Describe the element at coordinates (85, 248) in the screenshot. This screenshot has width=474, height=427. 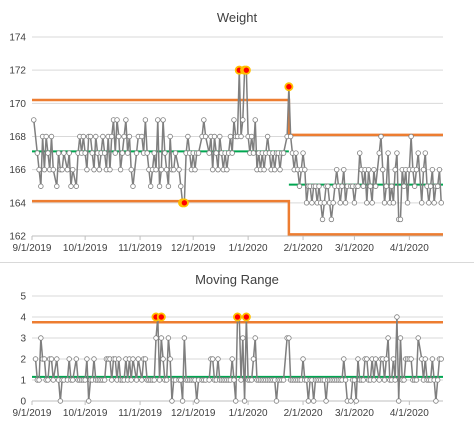
I see `weight-x-tick-label: 10/1/2019` at that location.